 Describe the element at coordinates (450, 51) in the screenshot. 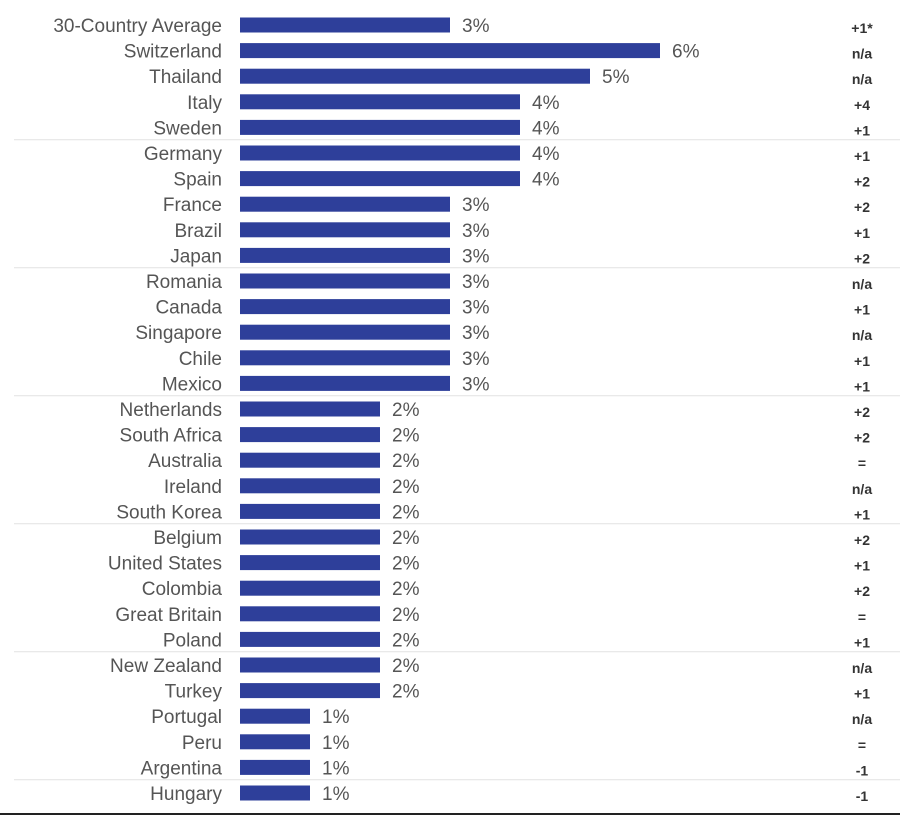

I see `bar-switzerland` at that location.